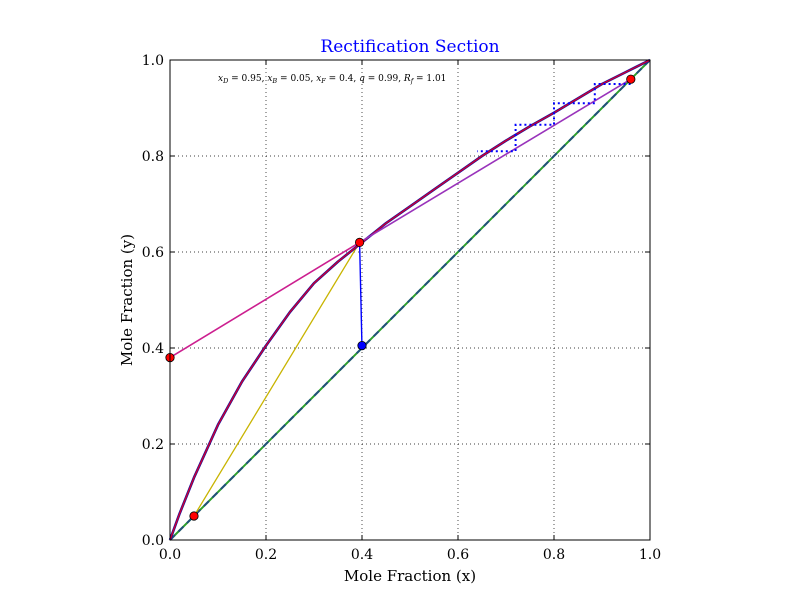 The width and height of the screenshot is (800, 600). What do you see at coordinates (153, 349) in the screenshot?
I see `y-tick-label: 0.4` at bounding box center [153, 349].